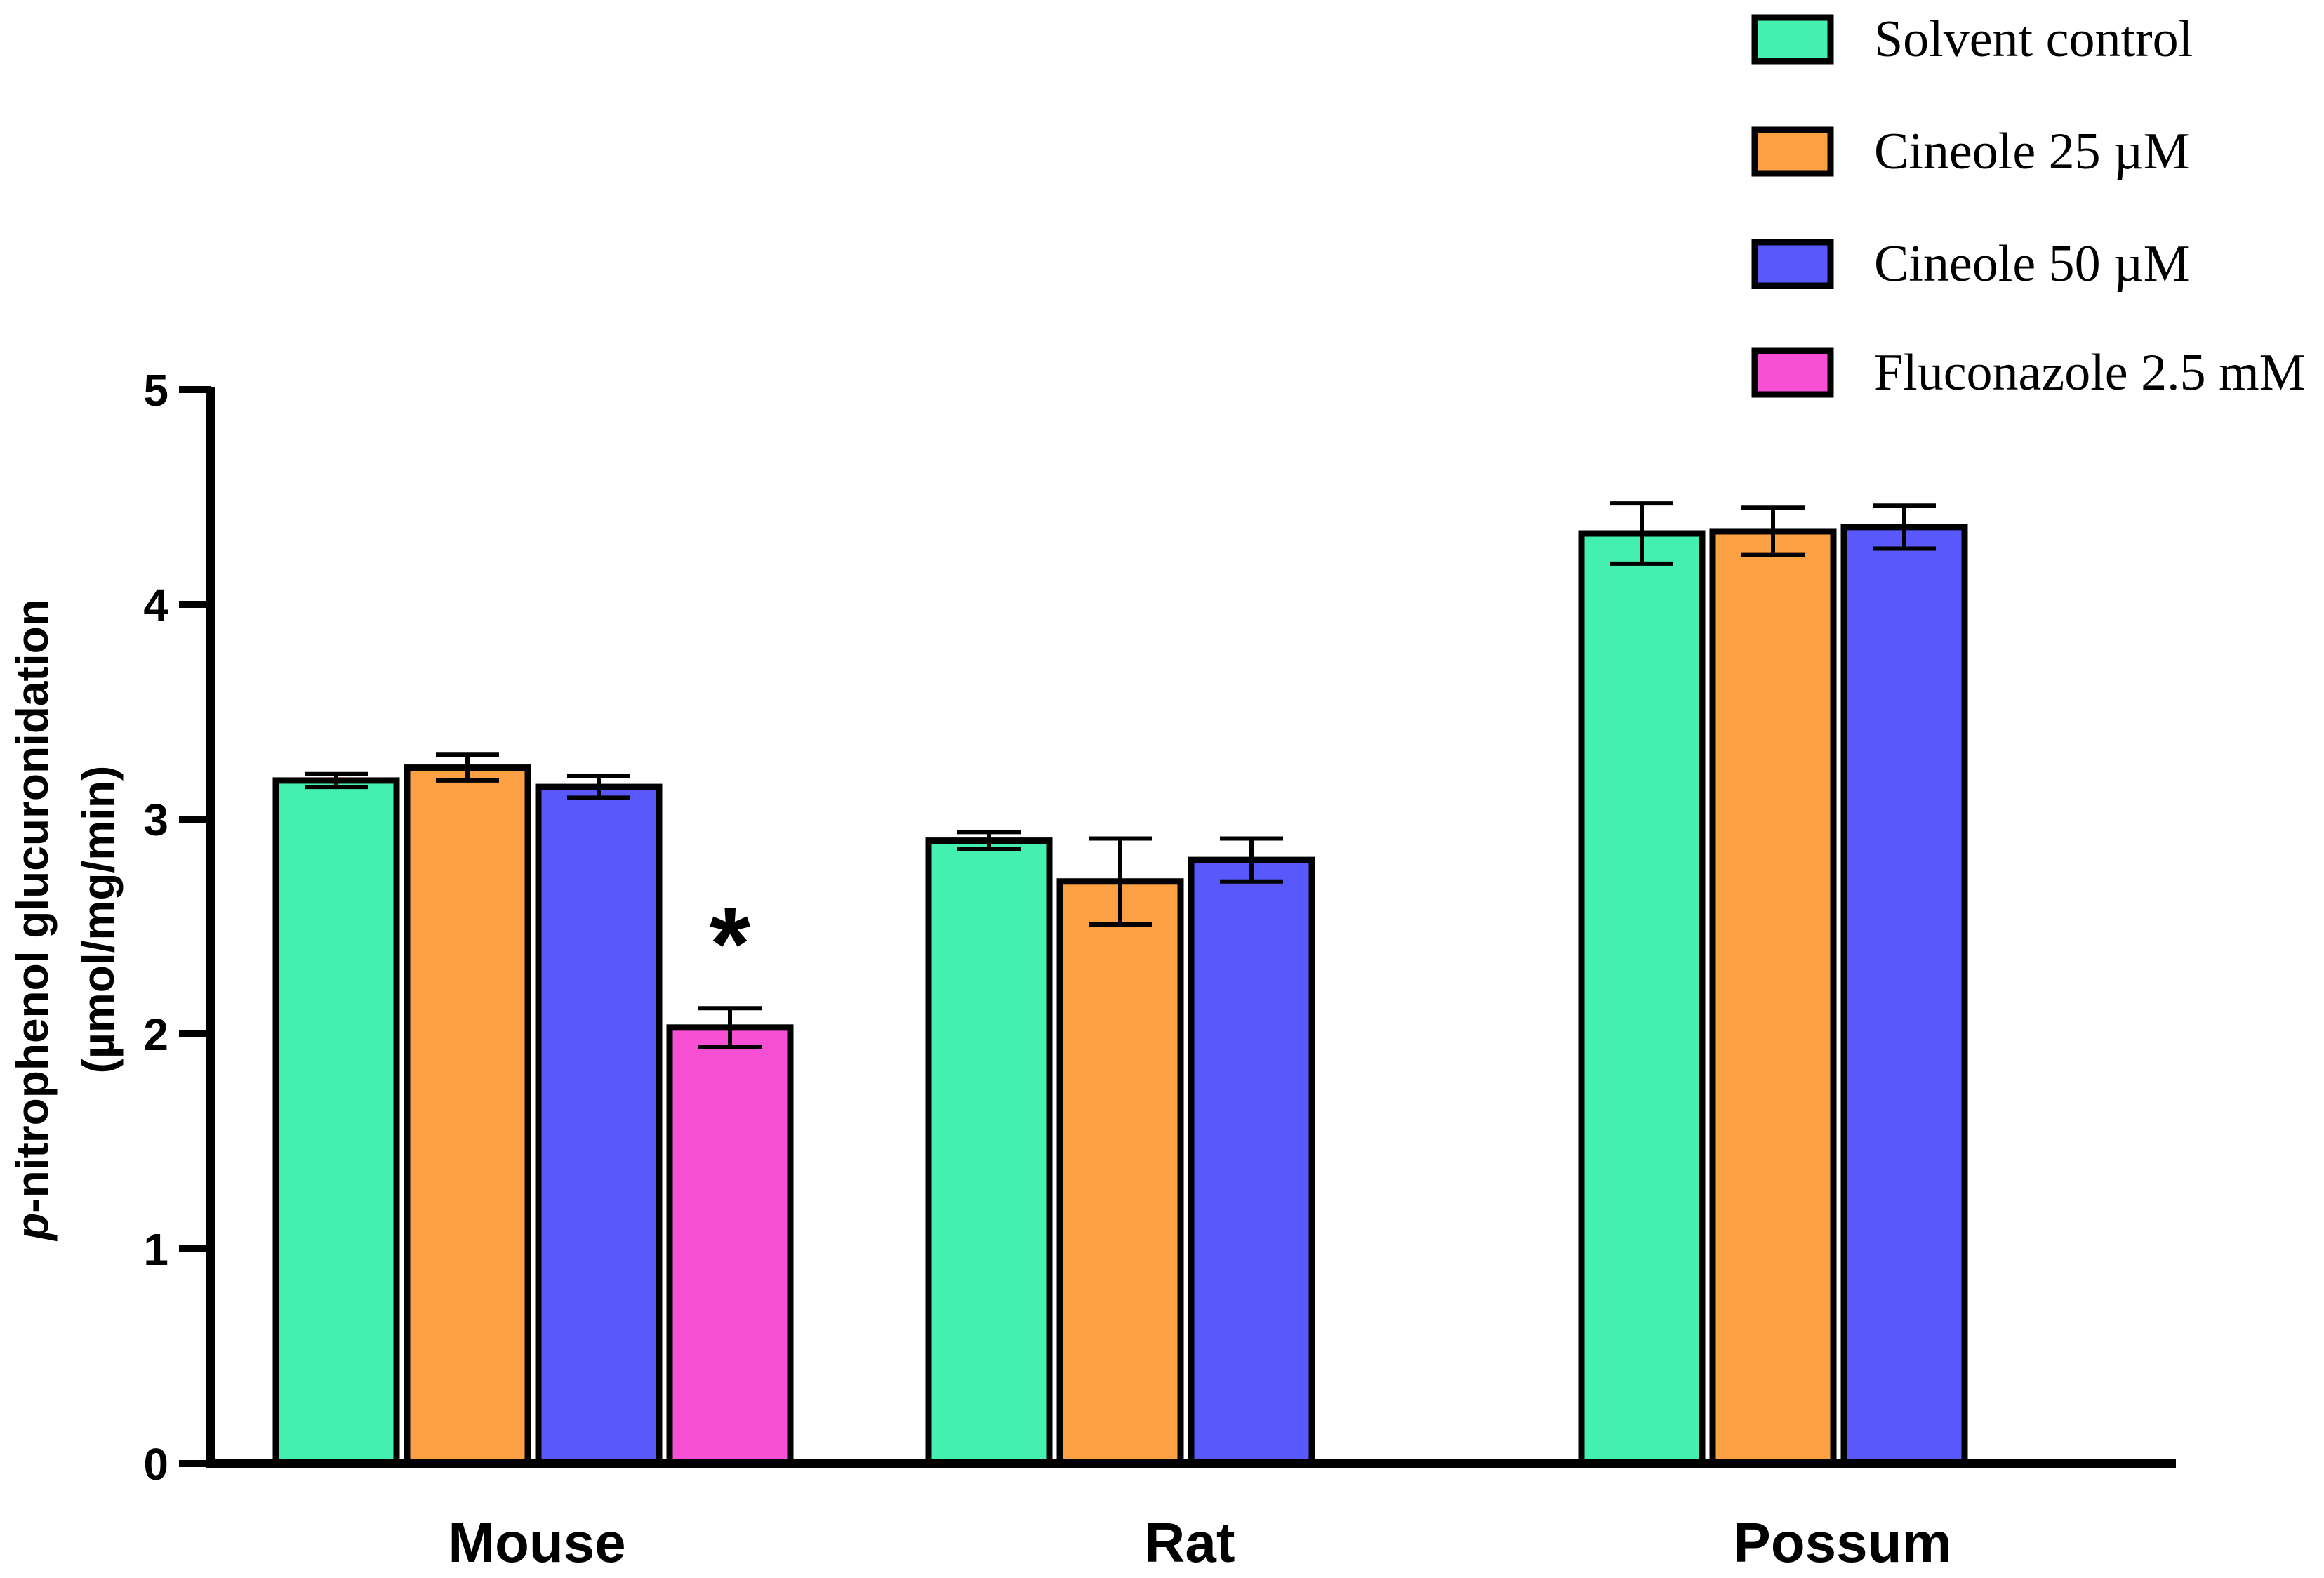 This screenshot has height=1578, width=2324. I want to click on y-tick-label: 0, so click(155, 1465).